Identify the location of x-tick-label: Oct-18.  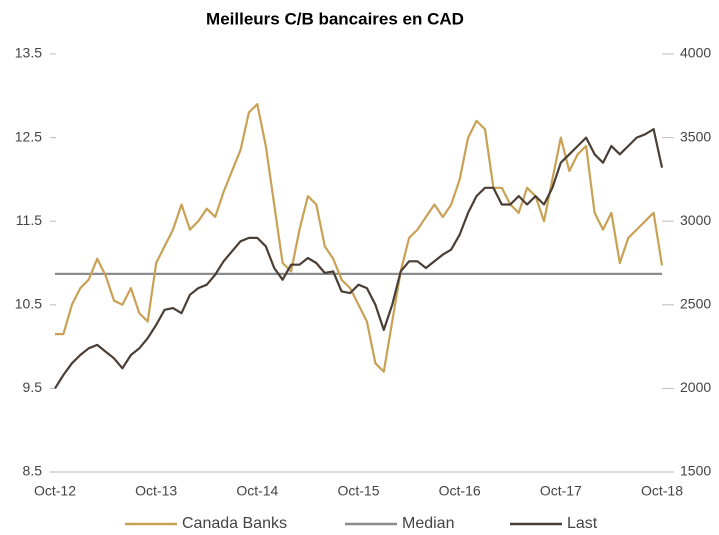
(662, 491).